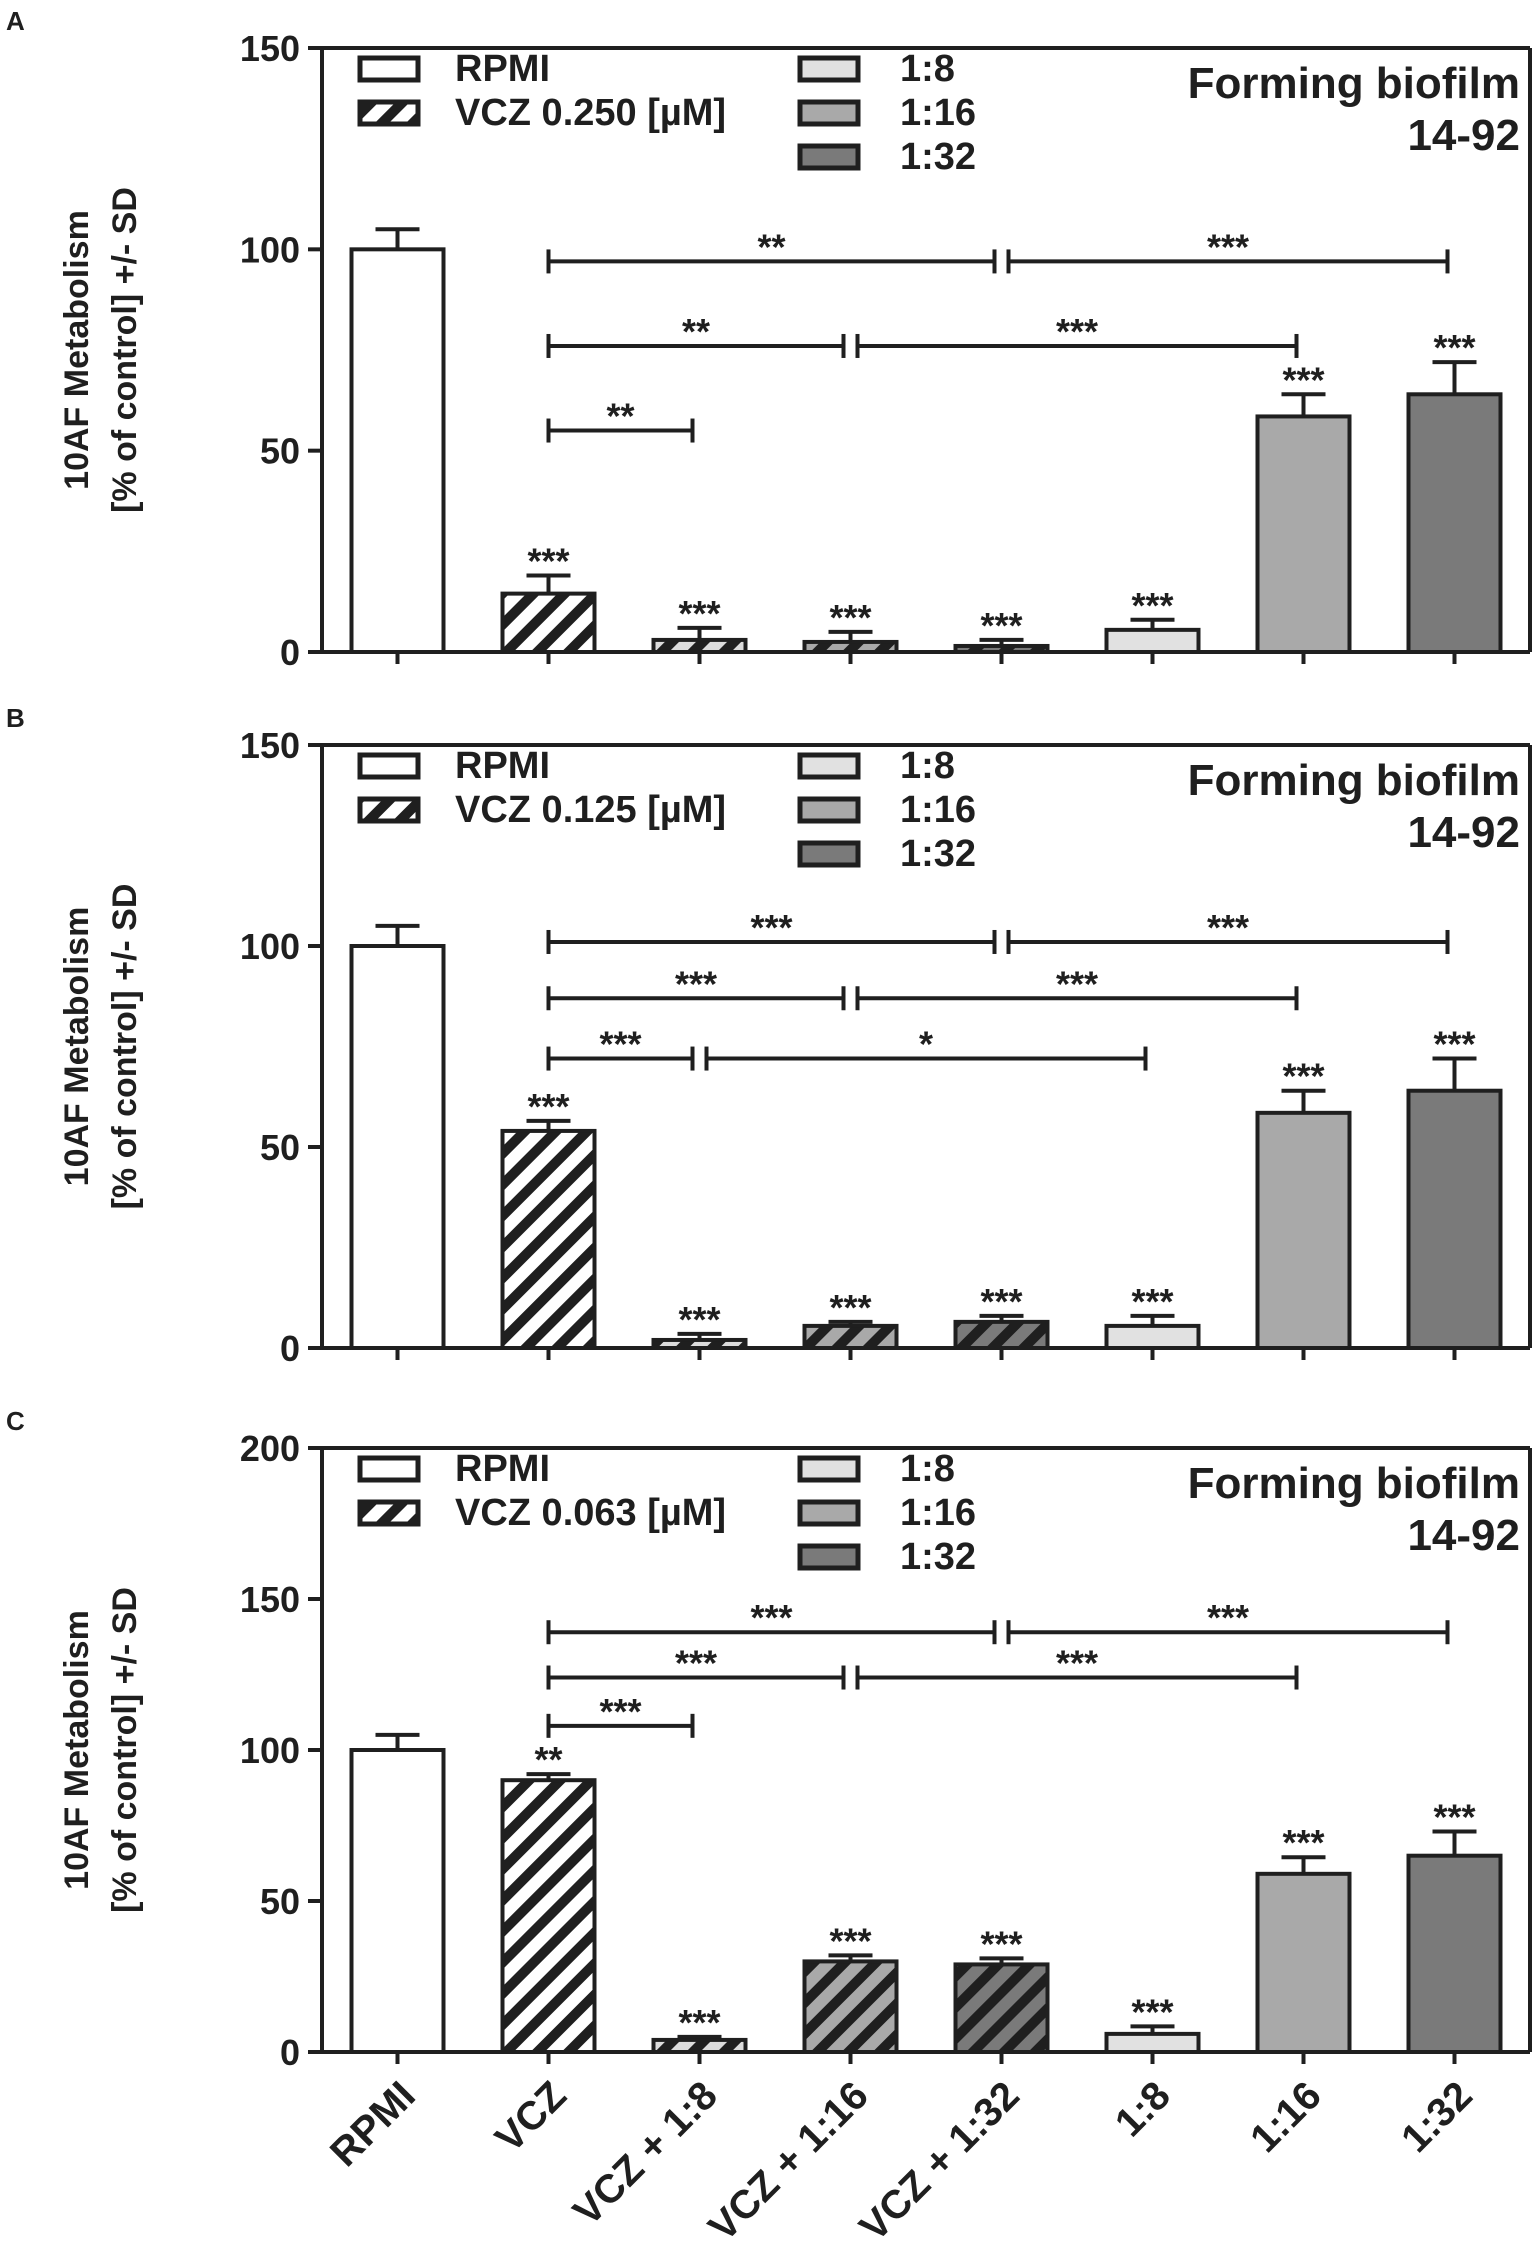 The width and height of the screenshot is (1540, 2259). What do you see at coordinates (15, 1421) in the screenshot?
I see `panel-label: C` at bounding box center [15, 1421].